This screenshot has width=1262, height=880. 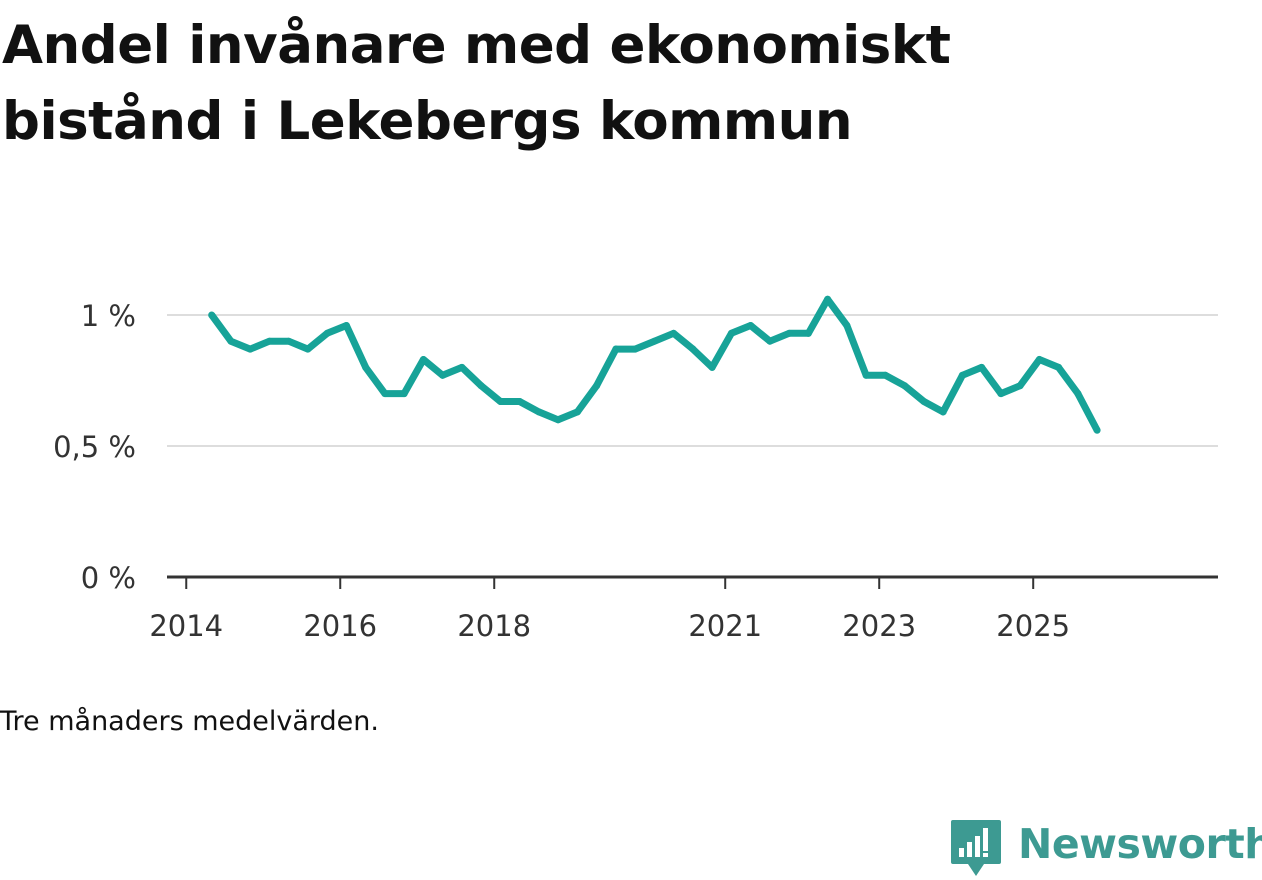 I want to click on newsworthy-logo-icon, so click(x=976, y=848).